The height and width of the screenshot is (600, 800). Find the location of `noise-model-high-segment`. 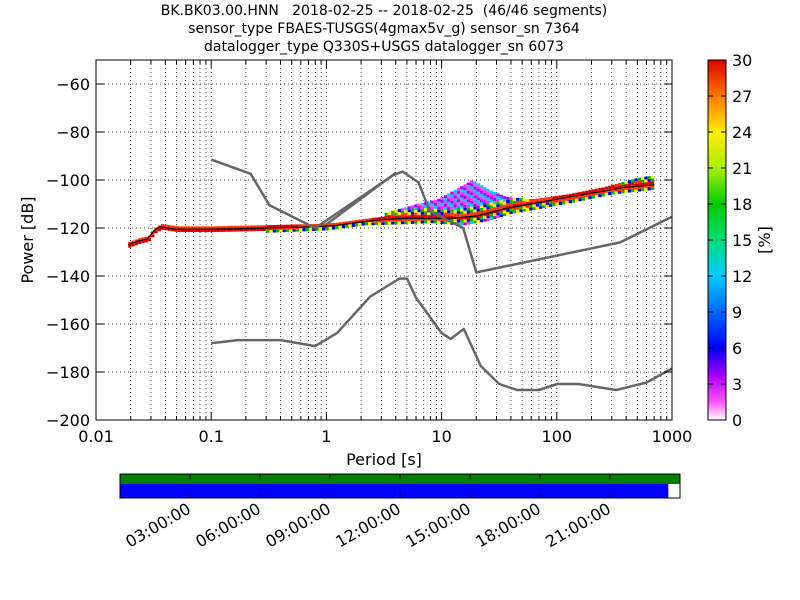

noise-model-high-segment is located at coordinates (361, 198).